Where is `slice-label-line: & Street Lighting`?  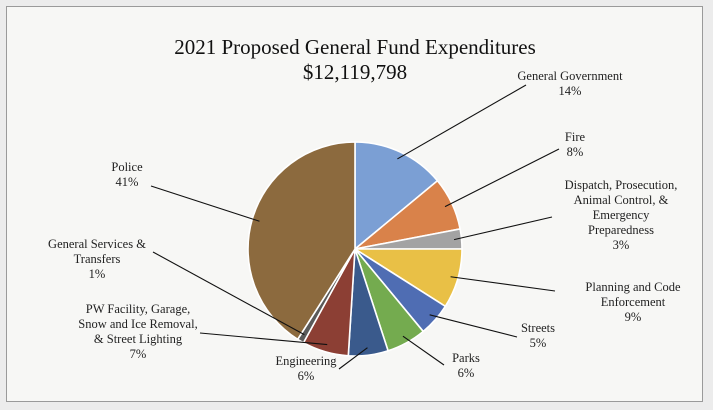
slice-label-line: & Street Lighting is located at coordinates (138, 339).